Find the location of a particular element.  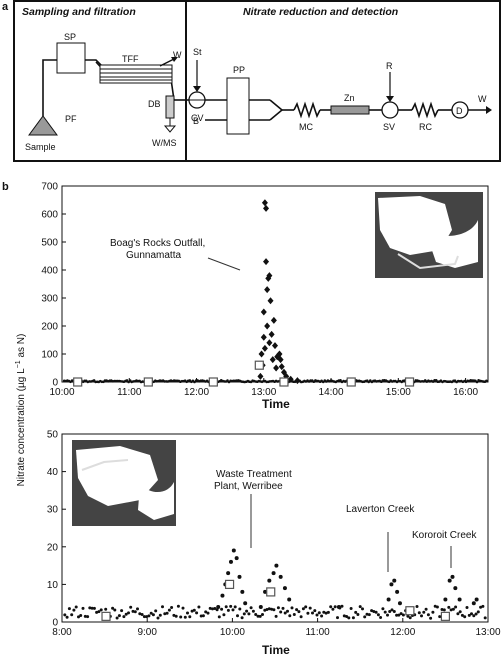

pp-pump-box is located at coordinates (238, 106).